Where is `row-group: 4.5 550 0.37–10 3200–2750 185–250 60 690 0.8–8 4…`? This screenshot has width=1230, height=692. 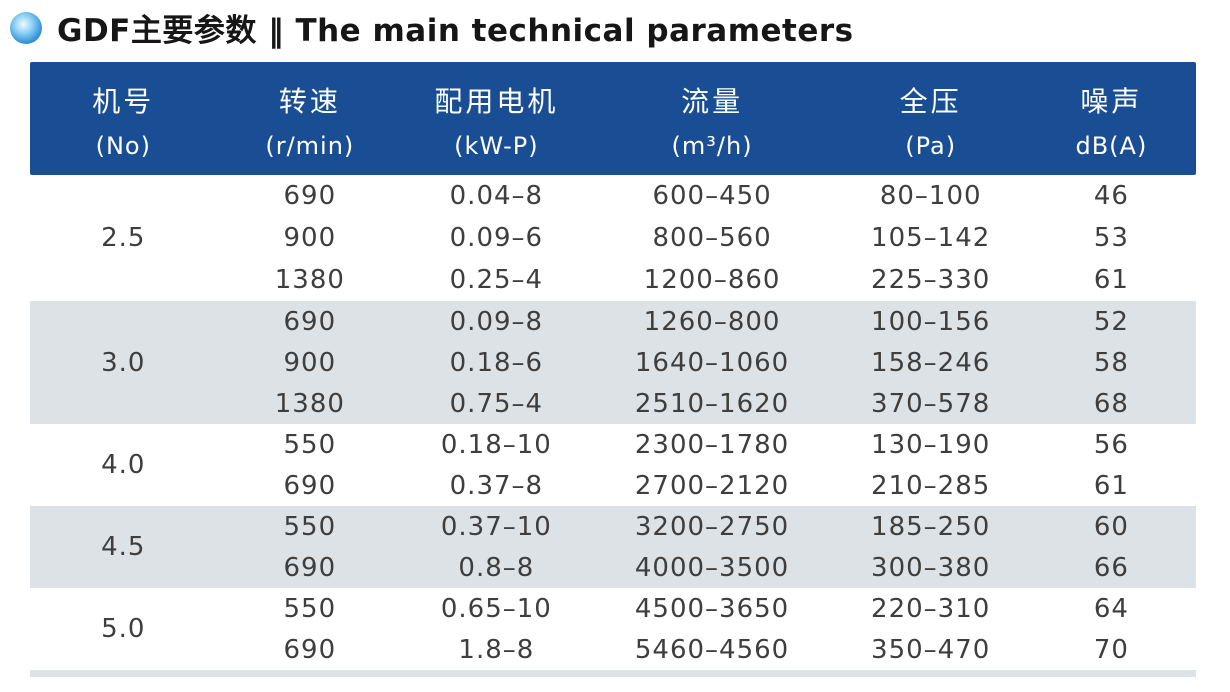
row-group: 4.5 550 0.37–10 3200–2750 185–250 60 690 0.8–8 4… is located at coordinates (613, 547).